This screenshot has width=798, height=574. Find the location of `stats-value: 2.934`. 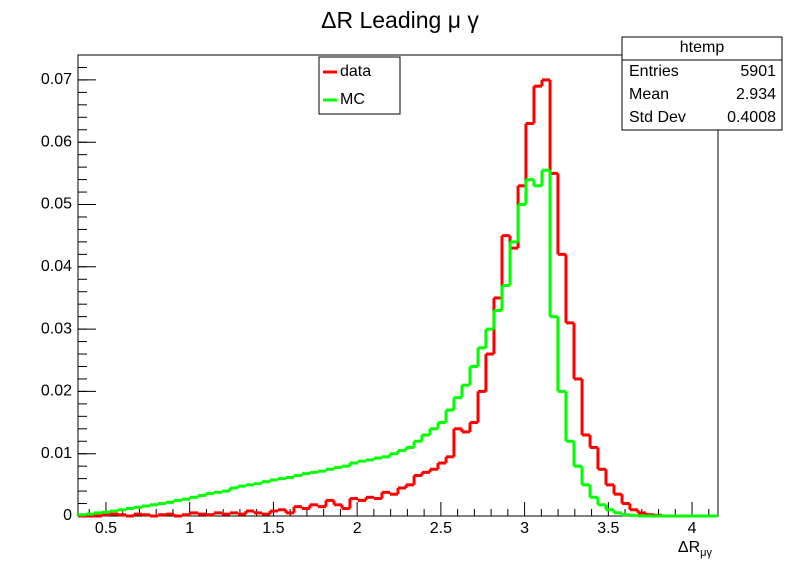

stats-value: 2.934 is located at coordinates (756, 94).